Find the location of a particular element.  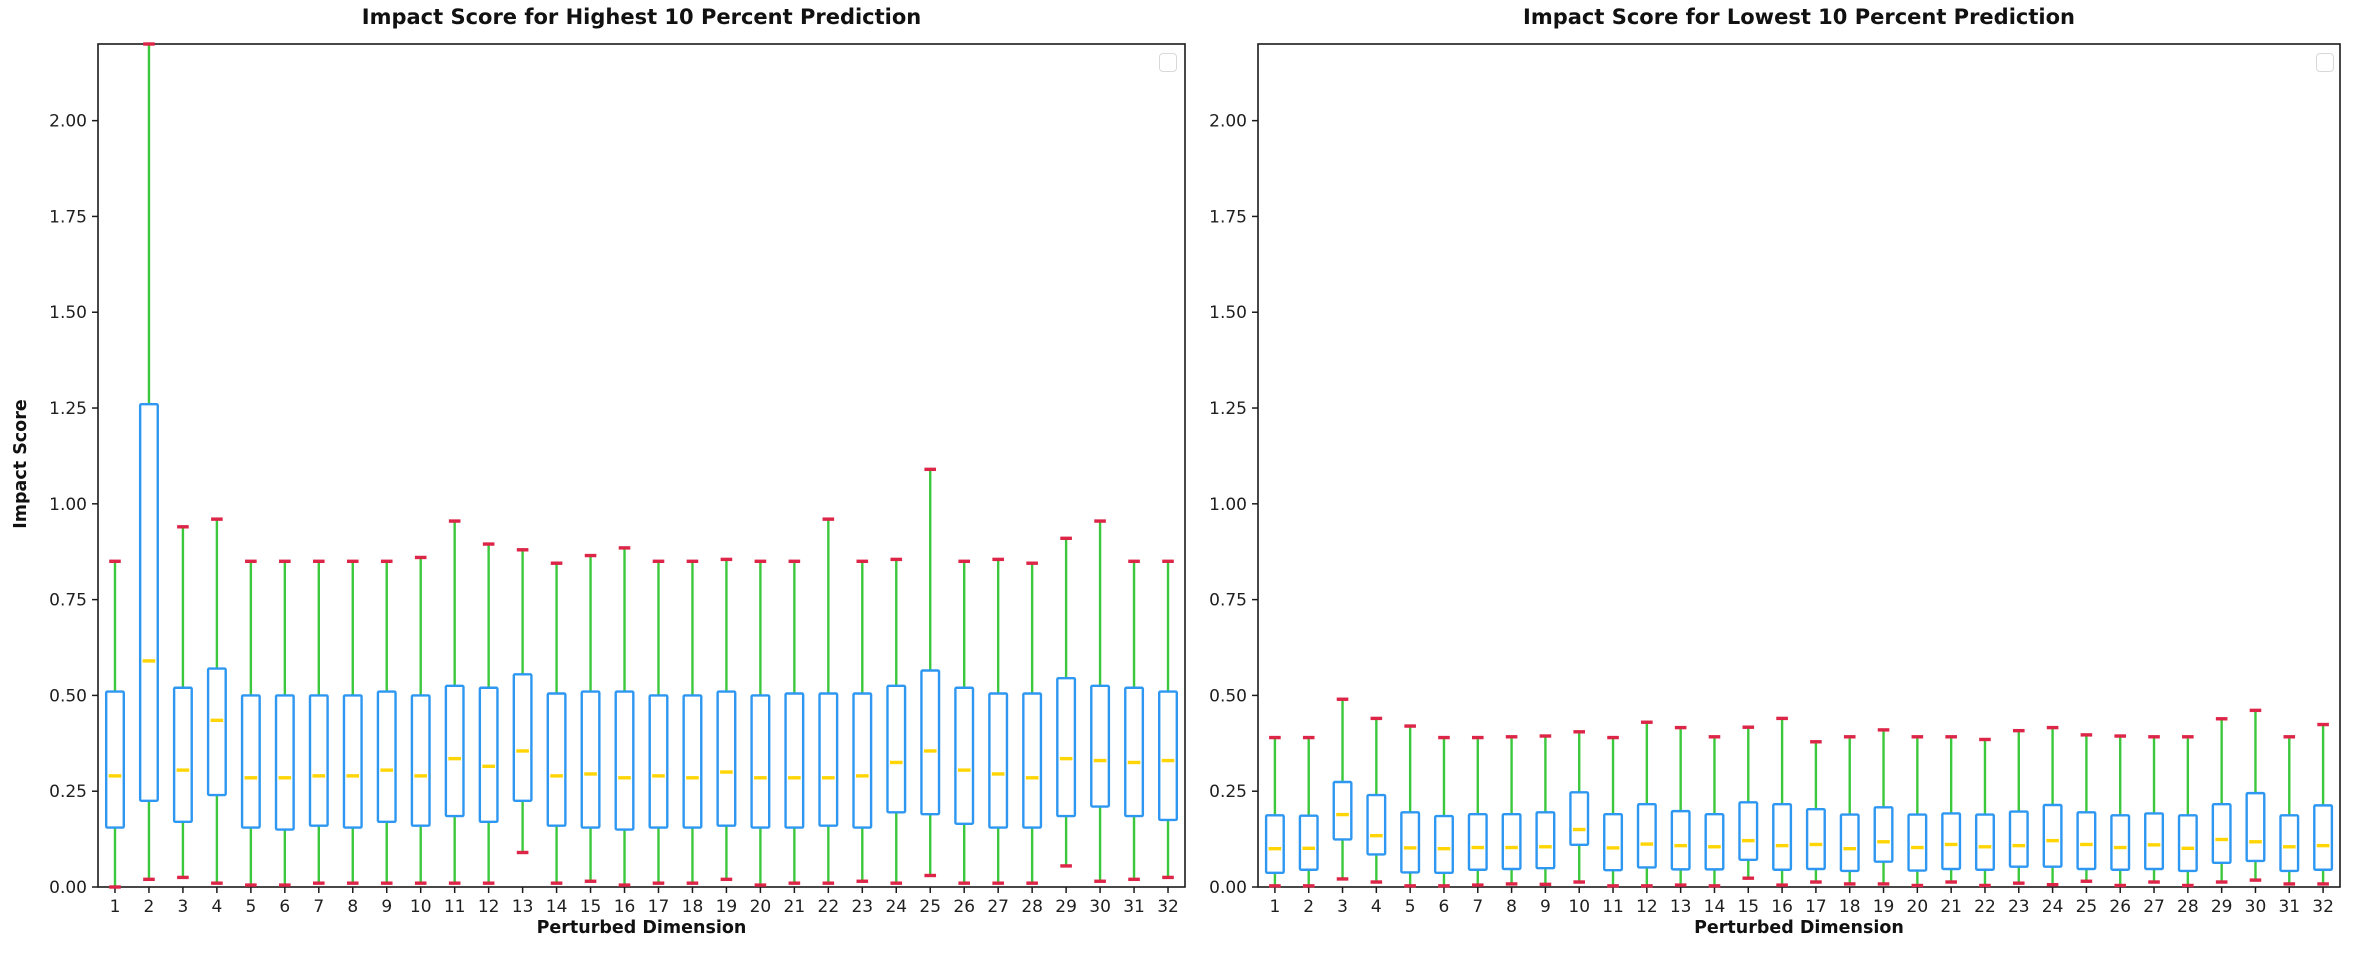

x-tick-label: 25 is located at coordinates (930, 907).